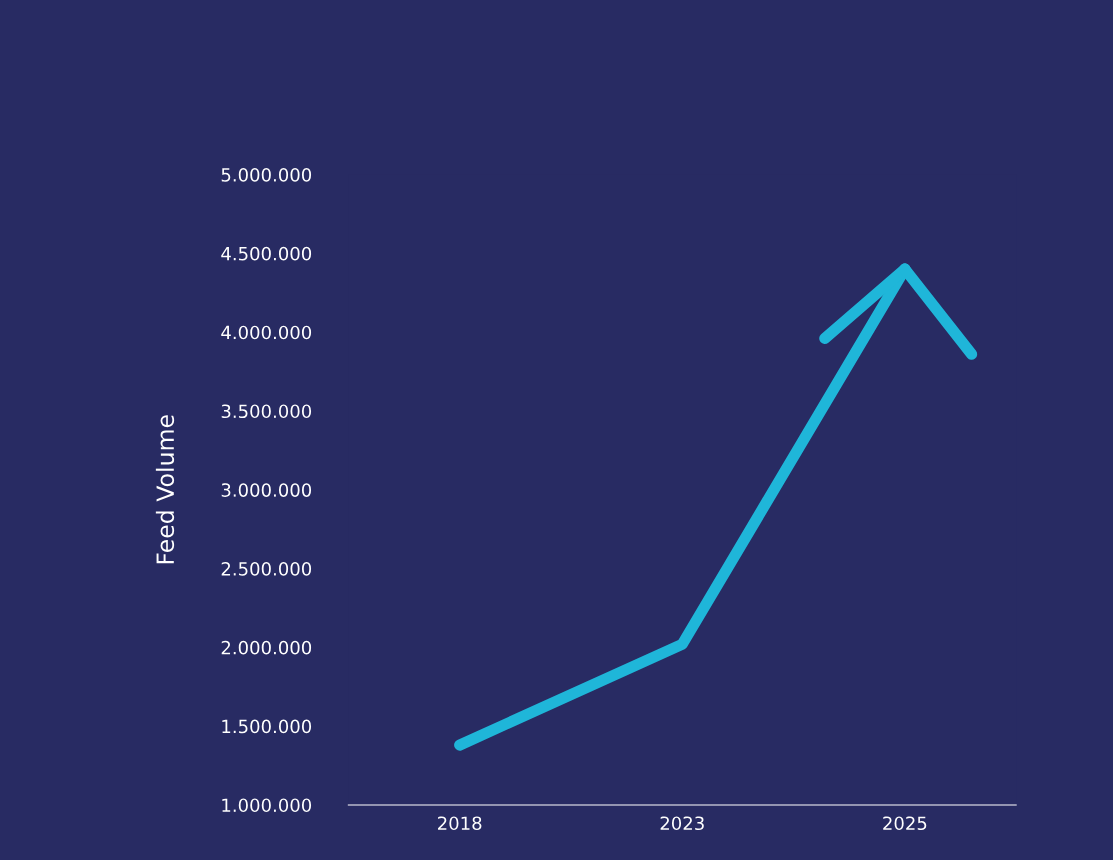 This screenshot has height=860, width=1113. Describe the element at coordinates (266, 490) in the screenshot. I see `y-tick-label: 3.000.000` at that location.